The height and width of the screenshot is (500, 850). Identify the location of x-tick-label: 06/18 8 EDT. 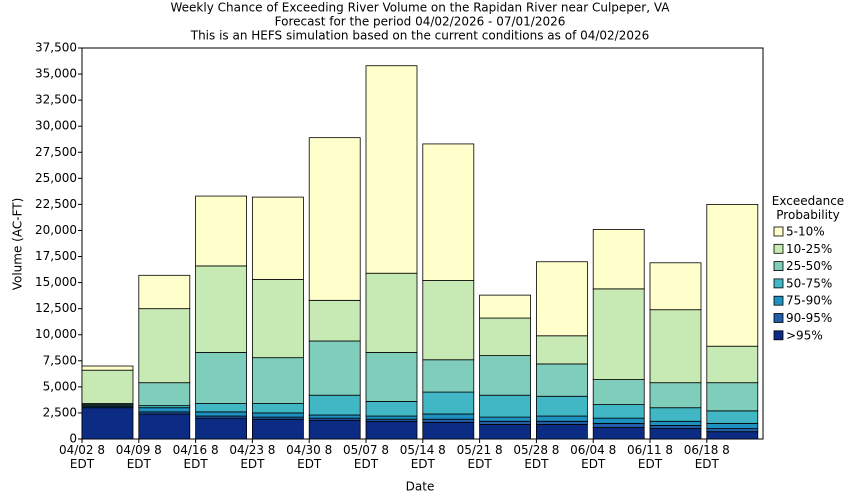
(706, 457).